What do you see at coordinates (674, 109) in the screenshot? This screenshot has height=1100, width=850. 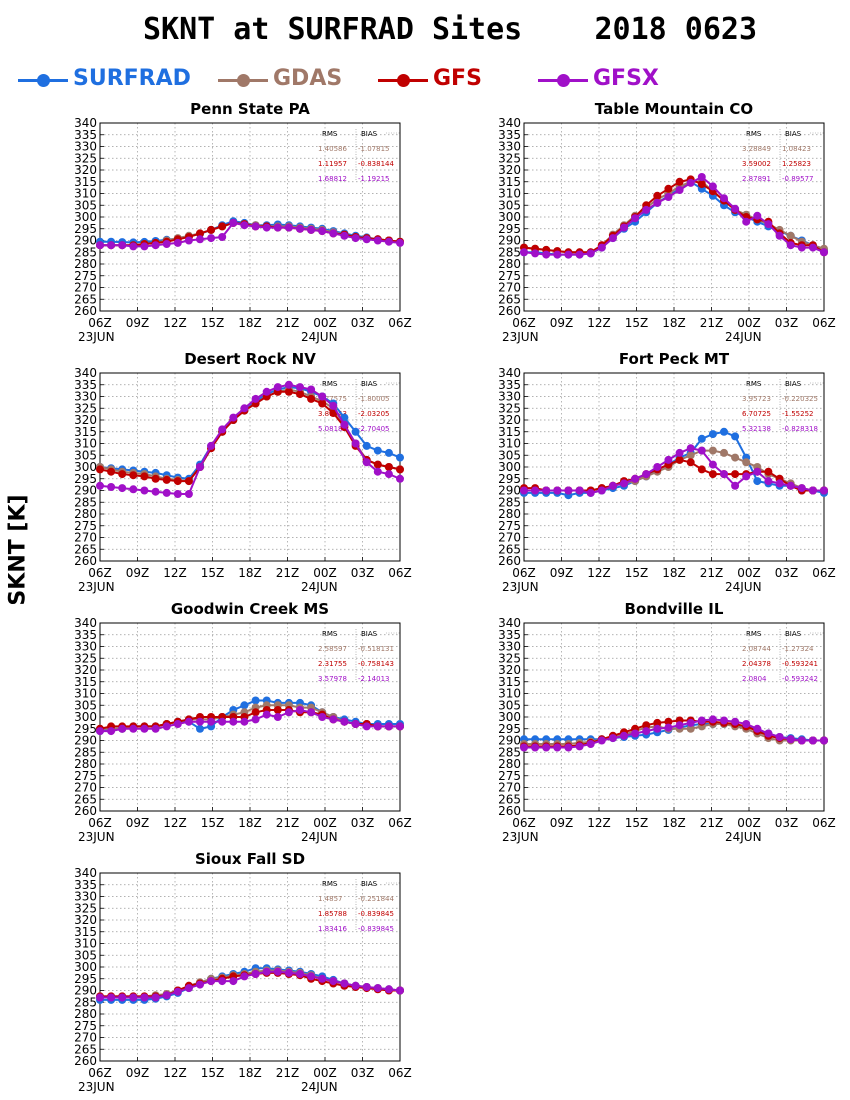 I see `panel-title: Table Mountain CO` at bounding box center [674, 109].